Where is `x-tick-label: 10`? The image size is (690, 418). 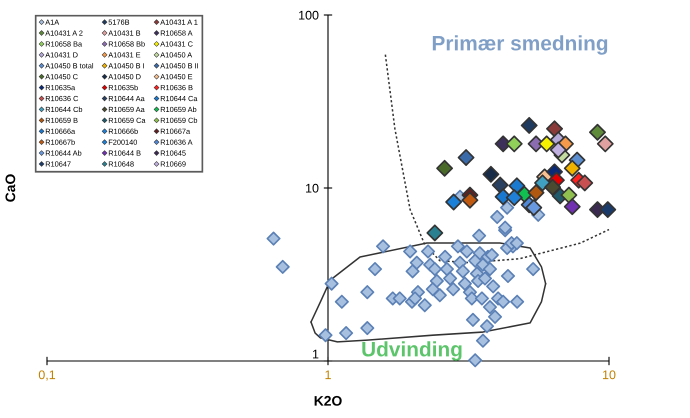 x-tick-label: 10 is located at coordinates (609, 375).